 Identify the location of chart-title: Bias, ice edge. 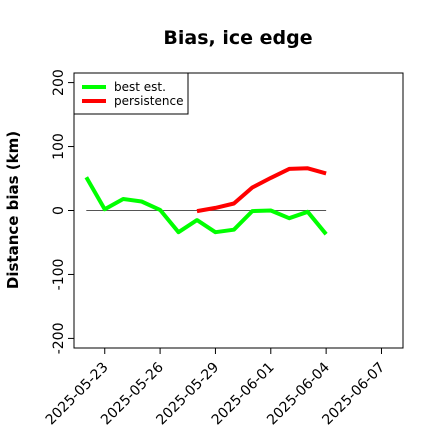
(237, 38).